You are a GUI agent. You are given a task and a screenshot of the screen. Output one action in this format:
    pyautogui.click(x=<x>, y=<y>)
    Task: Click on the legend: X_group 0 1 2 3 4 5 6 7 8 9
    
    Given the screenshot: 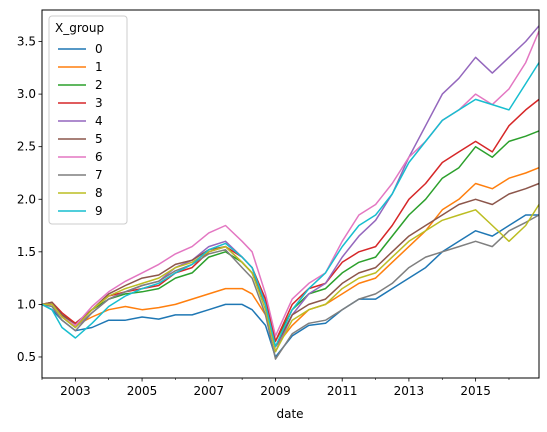 What is the action you would take?
    pyautogui.click(x=88, y=120)
    